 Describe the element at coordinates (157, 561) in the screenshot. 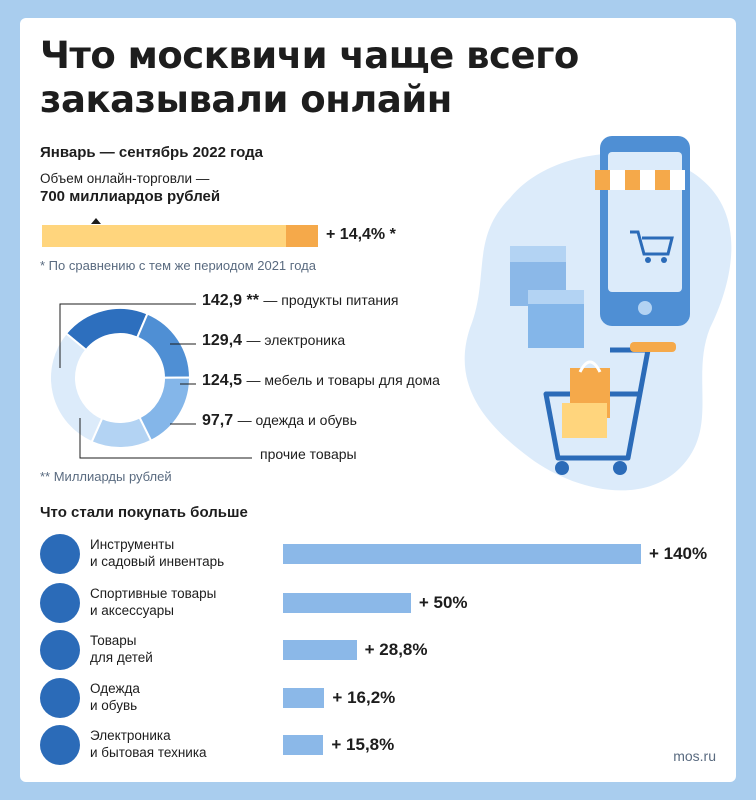

I see `growth-category-line: и садовый инвентарь` at that location.